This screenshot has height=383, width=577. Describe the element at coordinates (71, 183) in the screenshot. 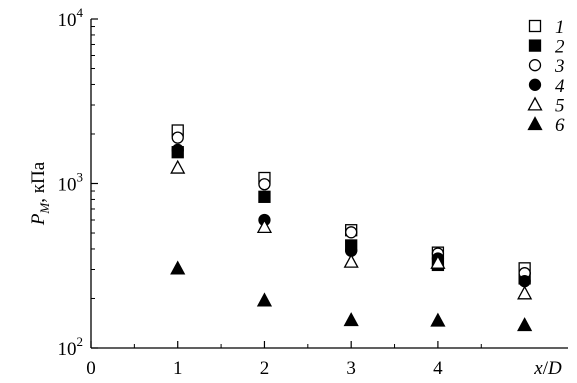

I see `y-tick-label: 10³` at that location.